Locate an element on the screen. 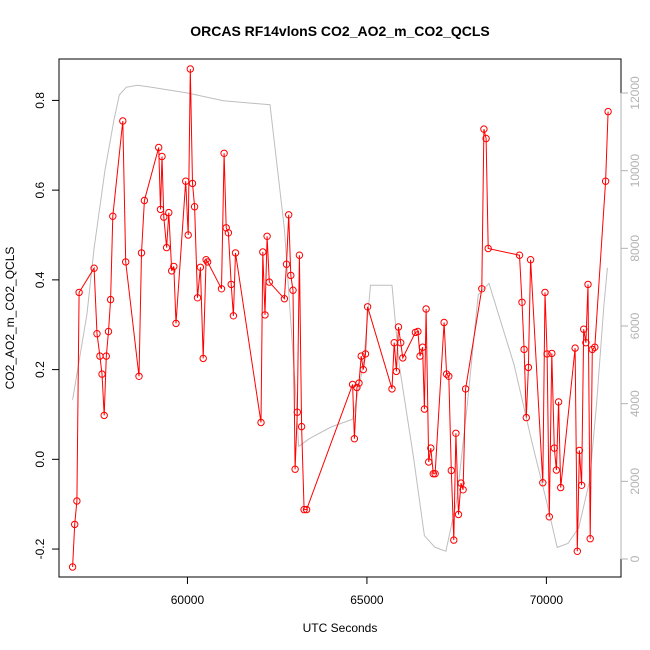  y2-axis: 0 2000 4000 6000 8000 10000 12000 is located at coordinates (631, 319).